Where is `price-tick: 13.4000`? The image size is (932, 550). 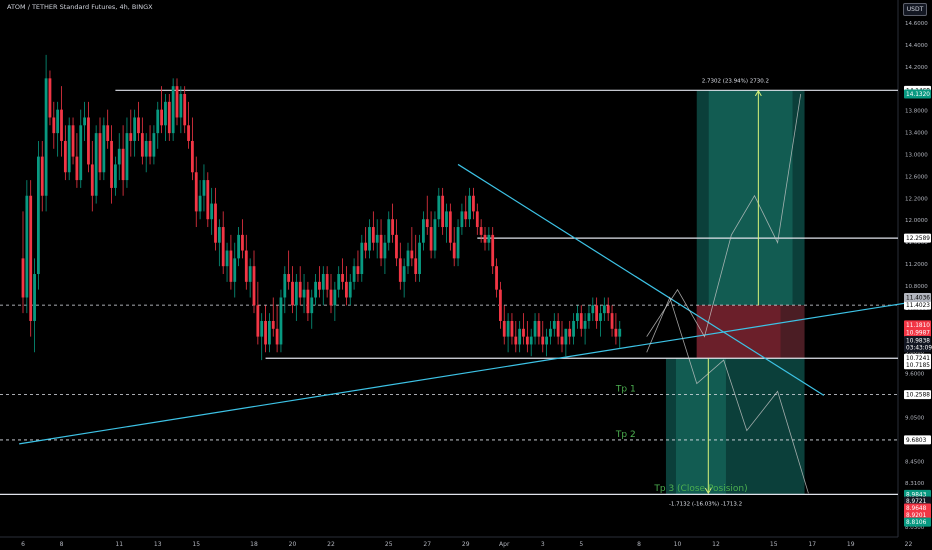 price-tick: 13.4000 is located at coordinates (916, 134).